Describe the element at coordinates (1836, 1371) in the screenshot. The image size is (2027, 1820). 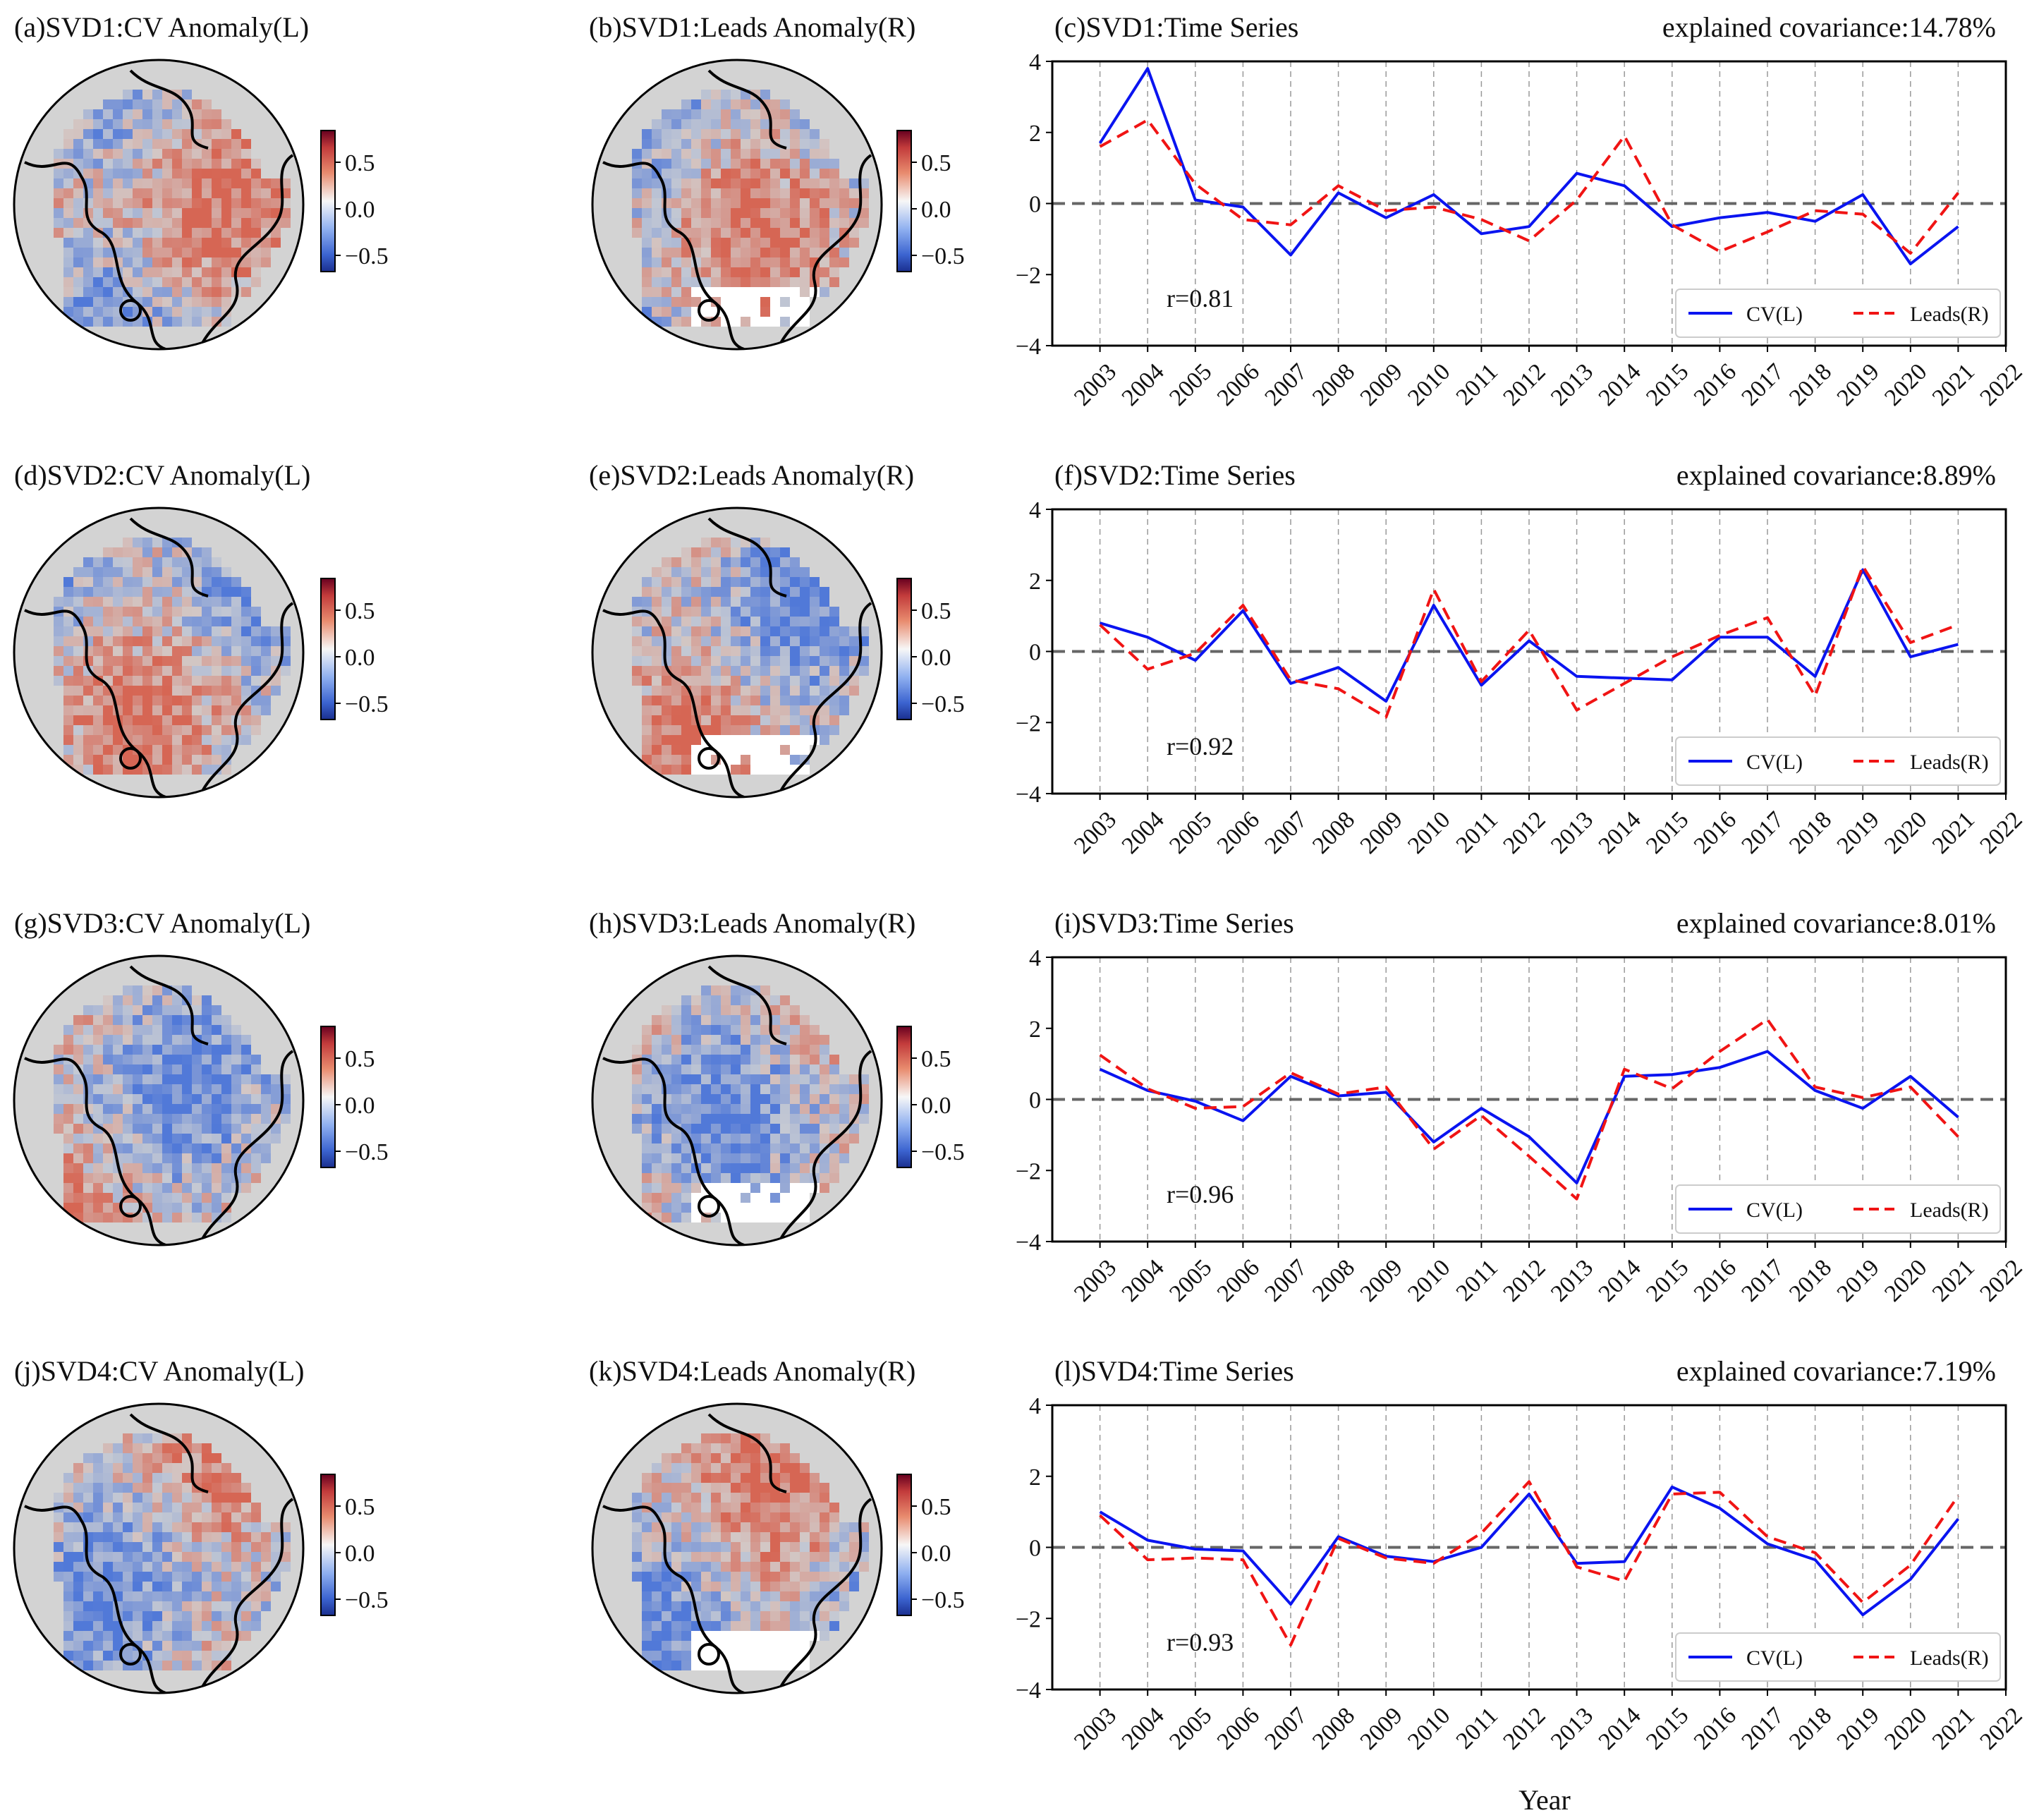
I see `explained-covariance: explained covariance:7.19%` at that location.